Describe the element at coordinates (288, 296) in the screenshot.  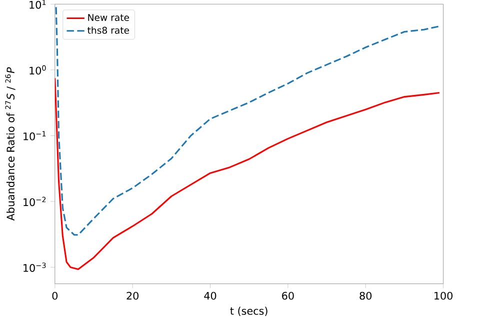
I see `x-tick-label: 60` at that location.